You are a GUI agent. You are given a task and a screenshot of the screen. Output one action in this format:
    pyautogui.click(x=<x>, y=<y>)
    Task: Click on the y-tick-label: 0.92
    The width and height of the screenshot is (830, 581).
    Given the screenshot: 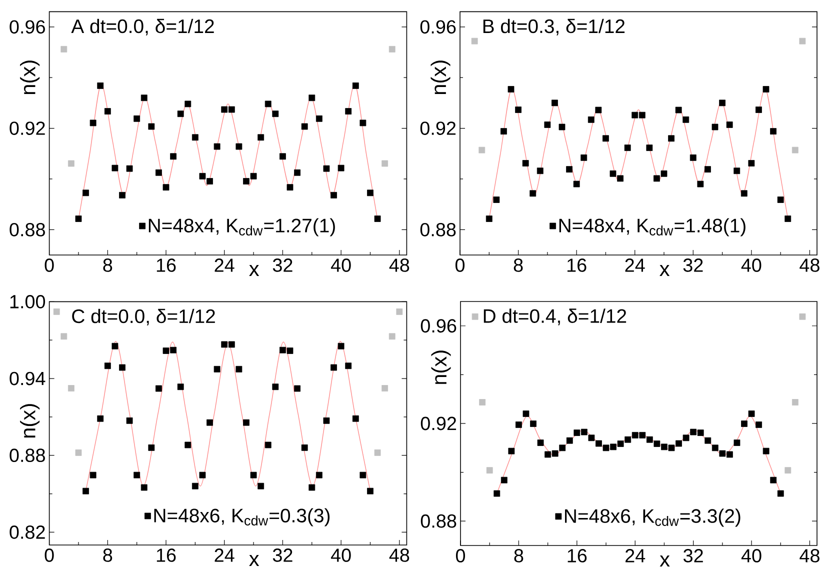 What is the action you would take?
    pyautogui.click(x=438, y=128)
    